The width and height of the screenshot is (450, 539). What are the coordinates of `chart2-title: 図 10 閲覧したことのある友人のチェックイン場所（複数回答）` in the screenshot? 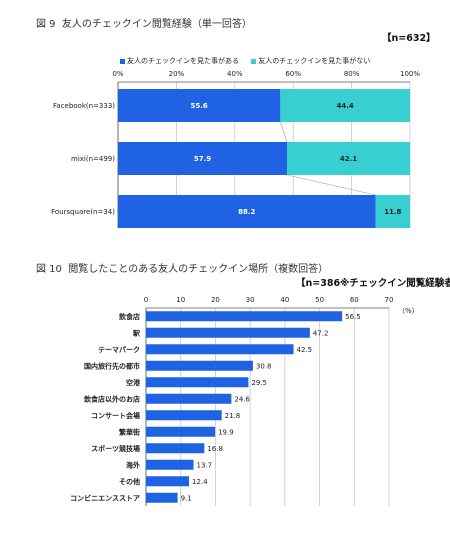 It's located at (182, 267).